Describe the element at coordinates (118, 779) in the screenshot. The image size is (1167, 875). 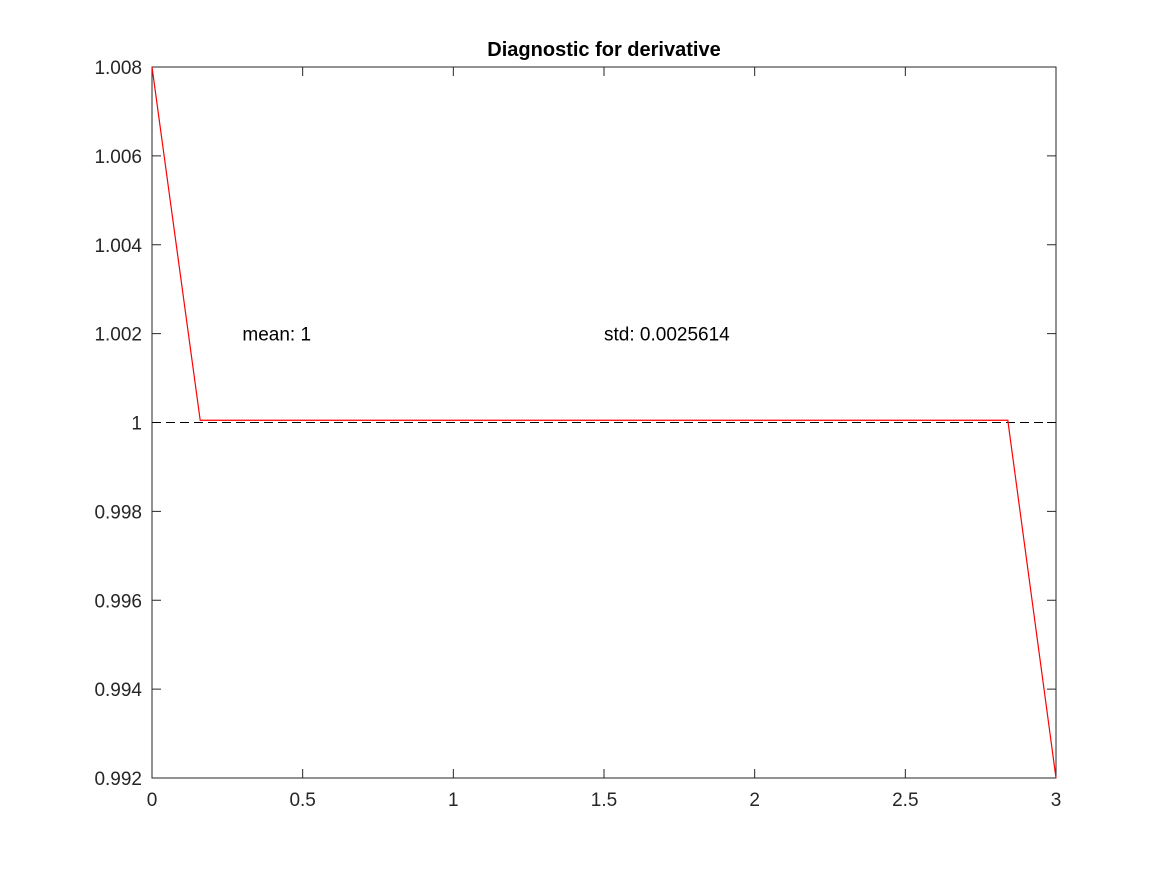
I see `y-tick-label: 0.992` at that location.